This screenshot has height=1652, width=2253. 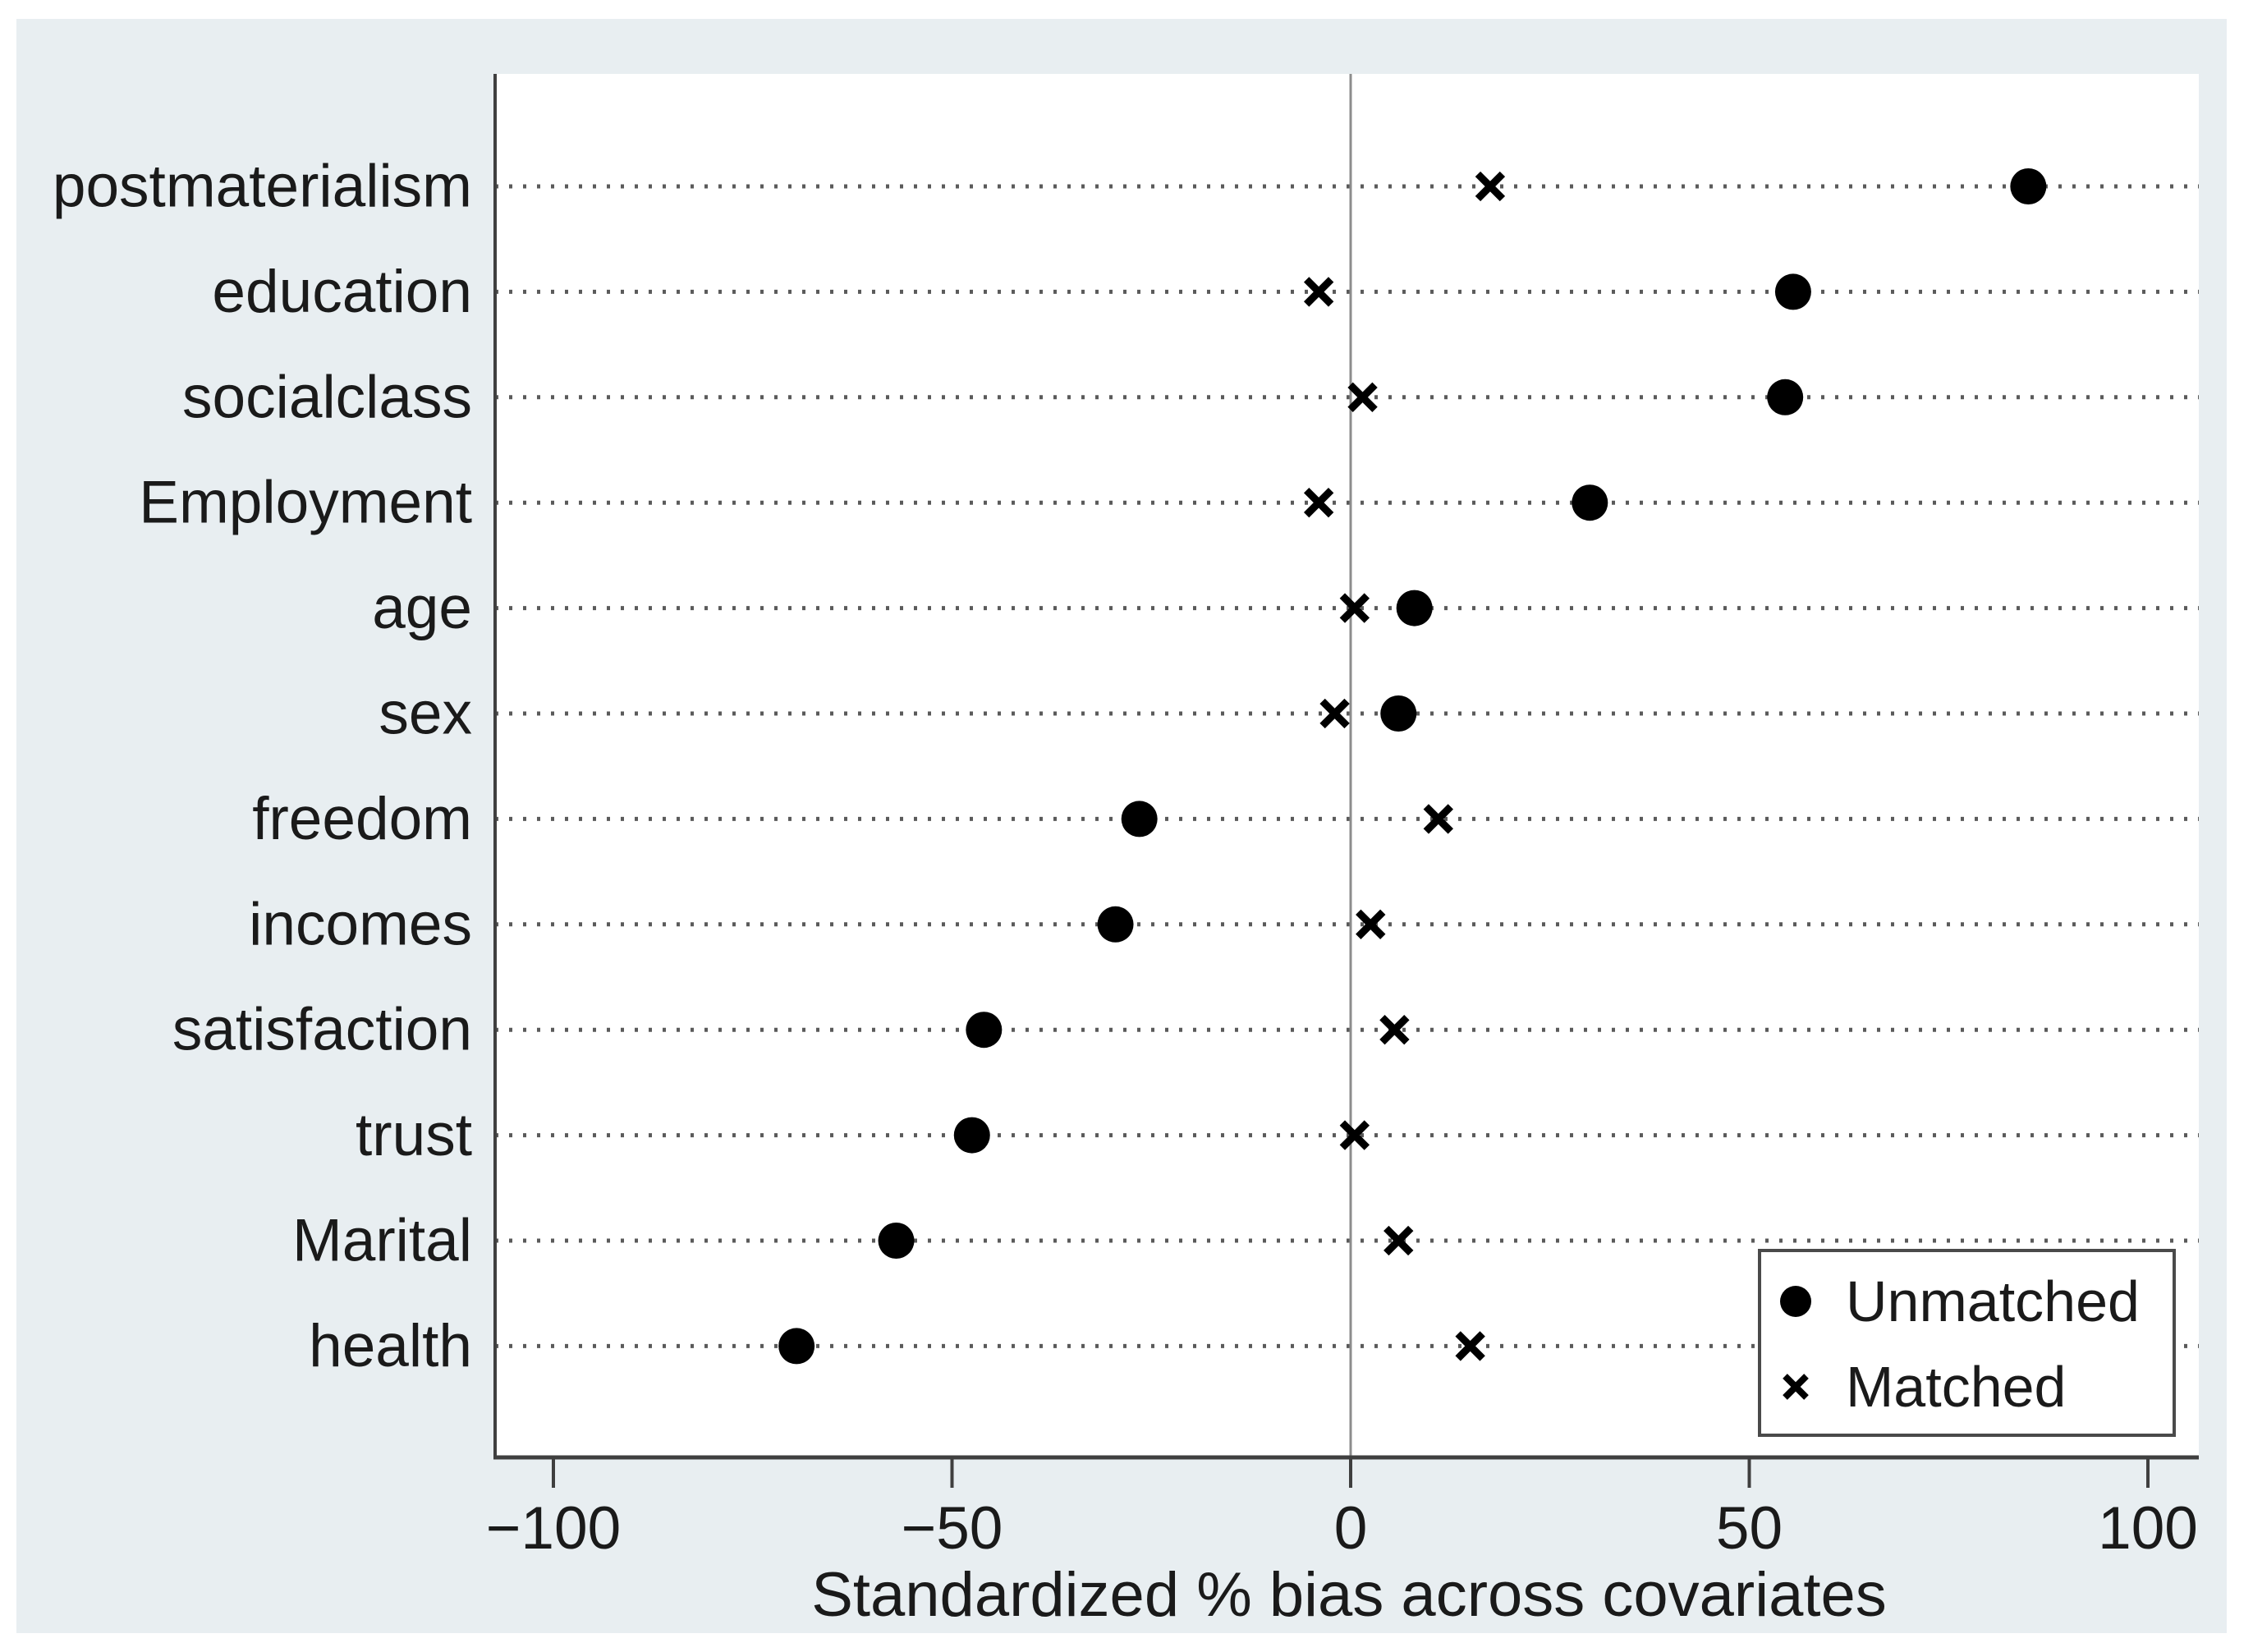 I want to click on matched-marker-Marital, so click(x=1398, y=1241).